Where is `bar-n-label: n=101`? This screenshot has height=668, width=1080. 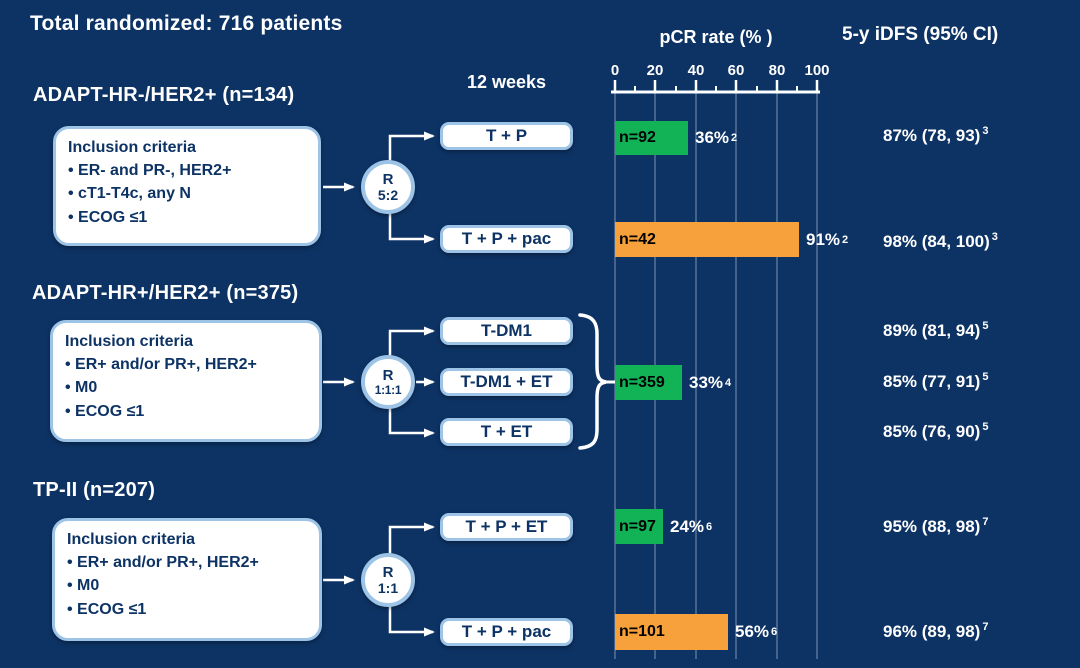
bar-n-label: n=101 is located at coordinates (642, 631).